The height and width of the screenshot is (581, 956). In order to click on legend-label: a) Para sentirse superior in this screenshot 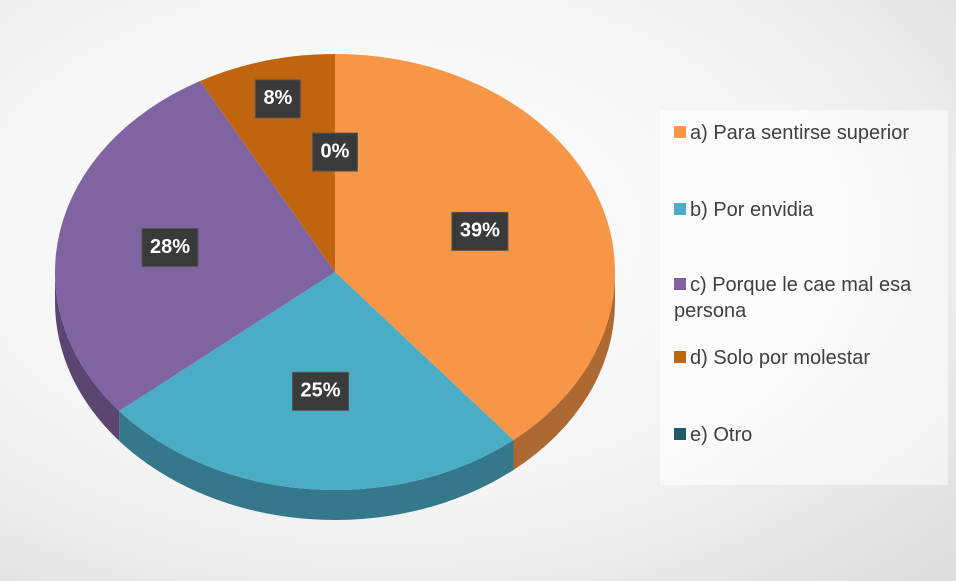, I will do `click(799, 133)`.